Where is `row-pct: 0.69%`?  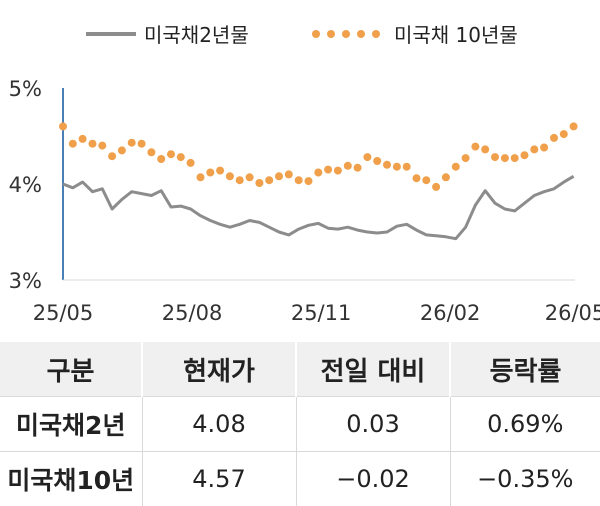
row-pct: 0.69% is located at coordinates (525, 424).